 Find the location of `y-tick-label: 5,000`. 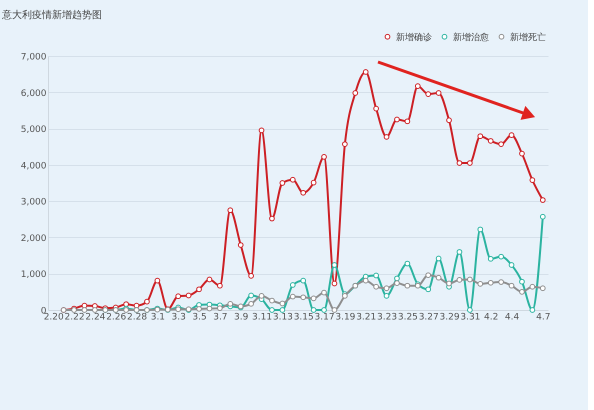

y-tick-label: 5,000 is located at coordinates (33, 130).